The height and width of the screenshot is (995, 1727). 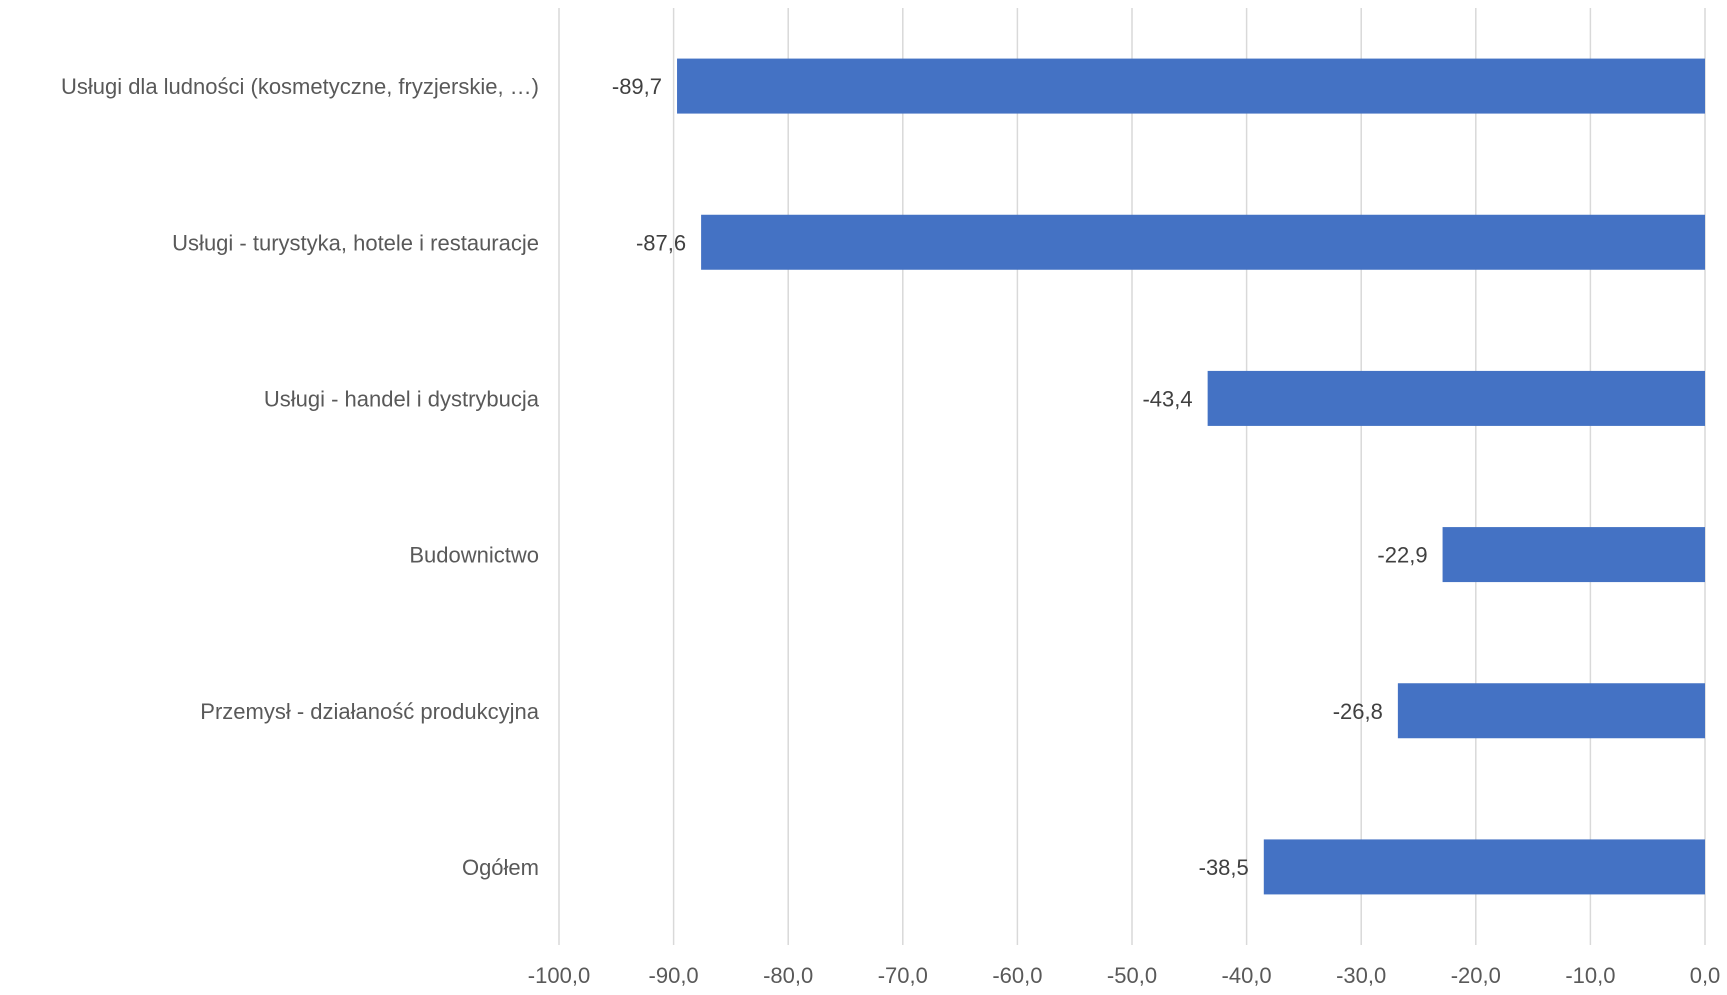 What do you see at coordinates (1705, 975) in the screenshot?
I see `x-tick-label: 0,0` at bounding box center [1705, 975].